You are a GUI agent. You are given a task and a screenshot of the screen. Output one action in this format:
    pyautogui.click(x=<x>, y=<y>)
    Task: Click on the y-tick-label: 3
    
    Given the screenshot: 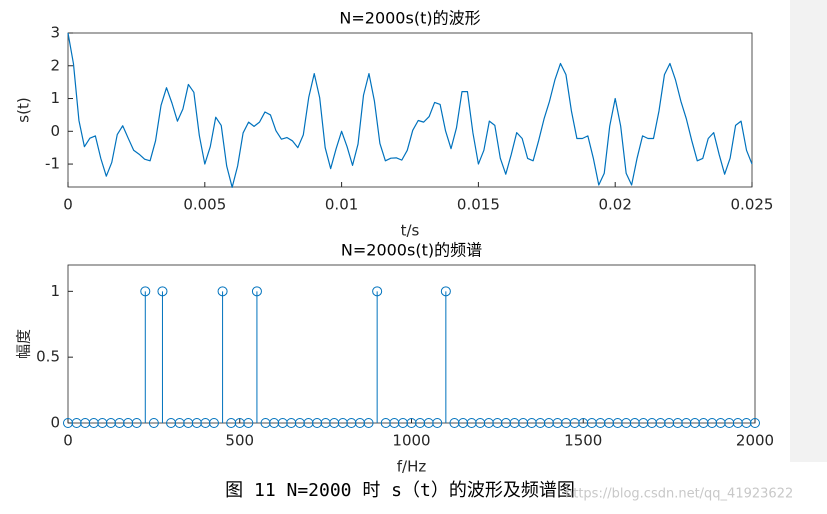 What is the action you would take?
    pyautogui.click(x=55, y=33)
    